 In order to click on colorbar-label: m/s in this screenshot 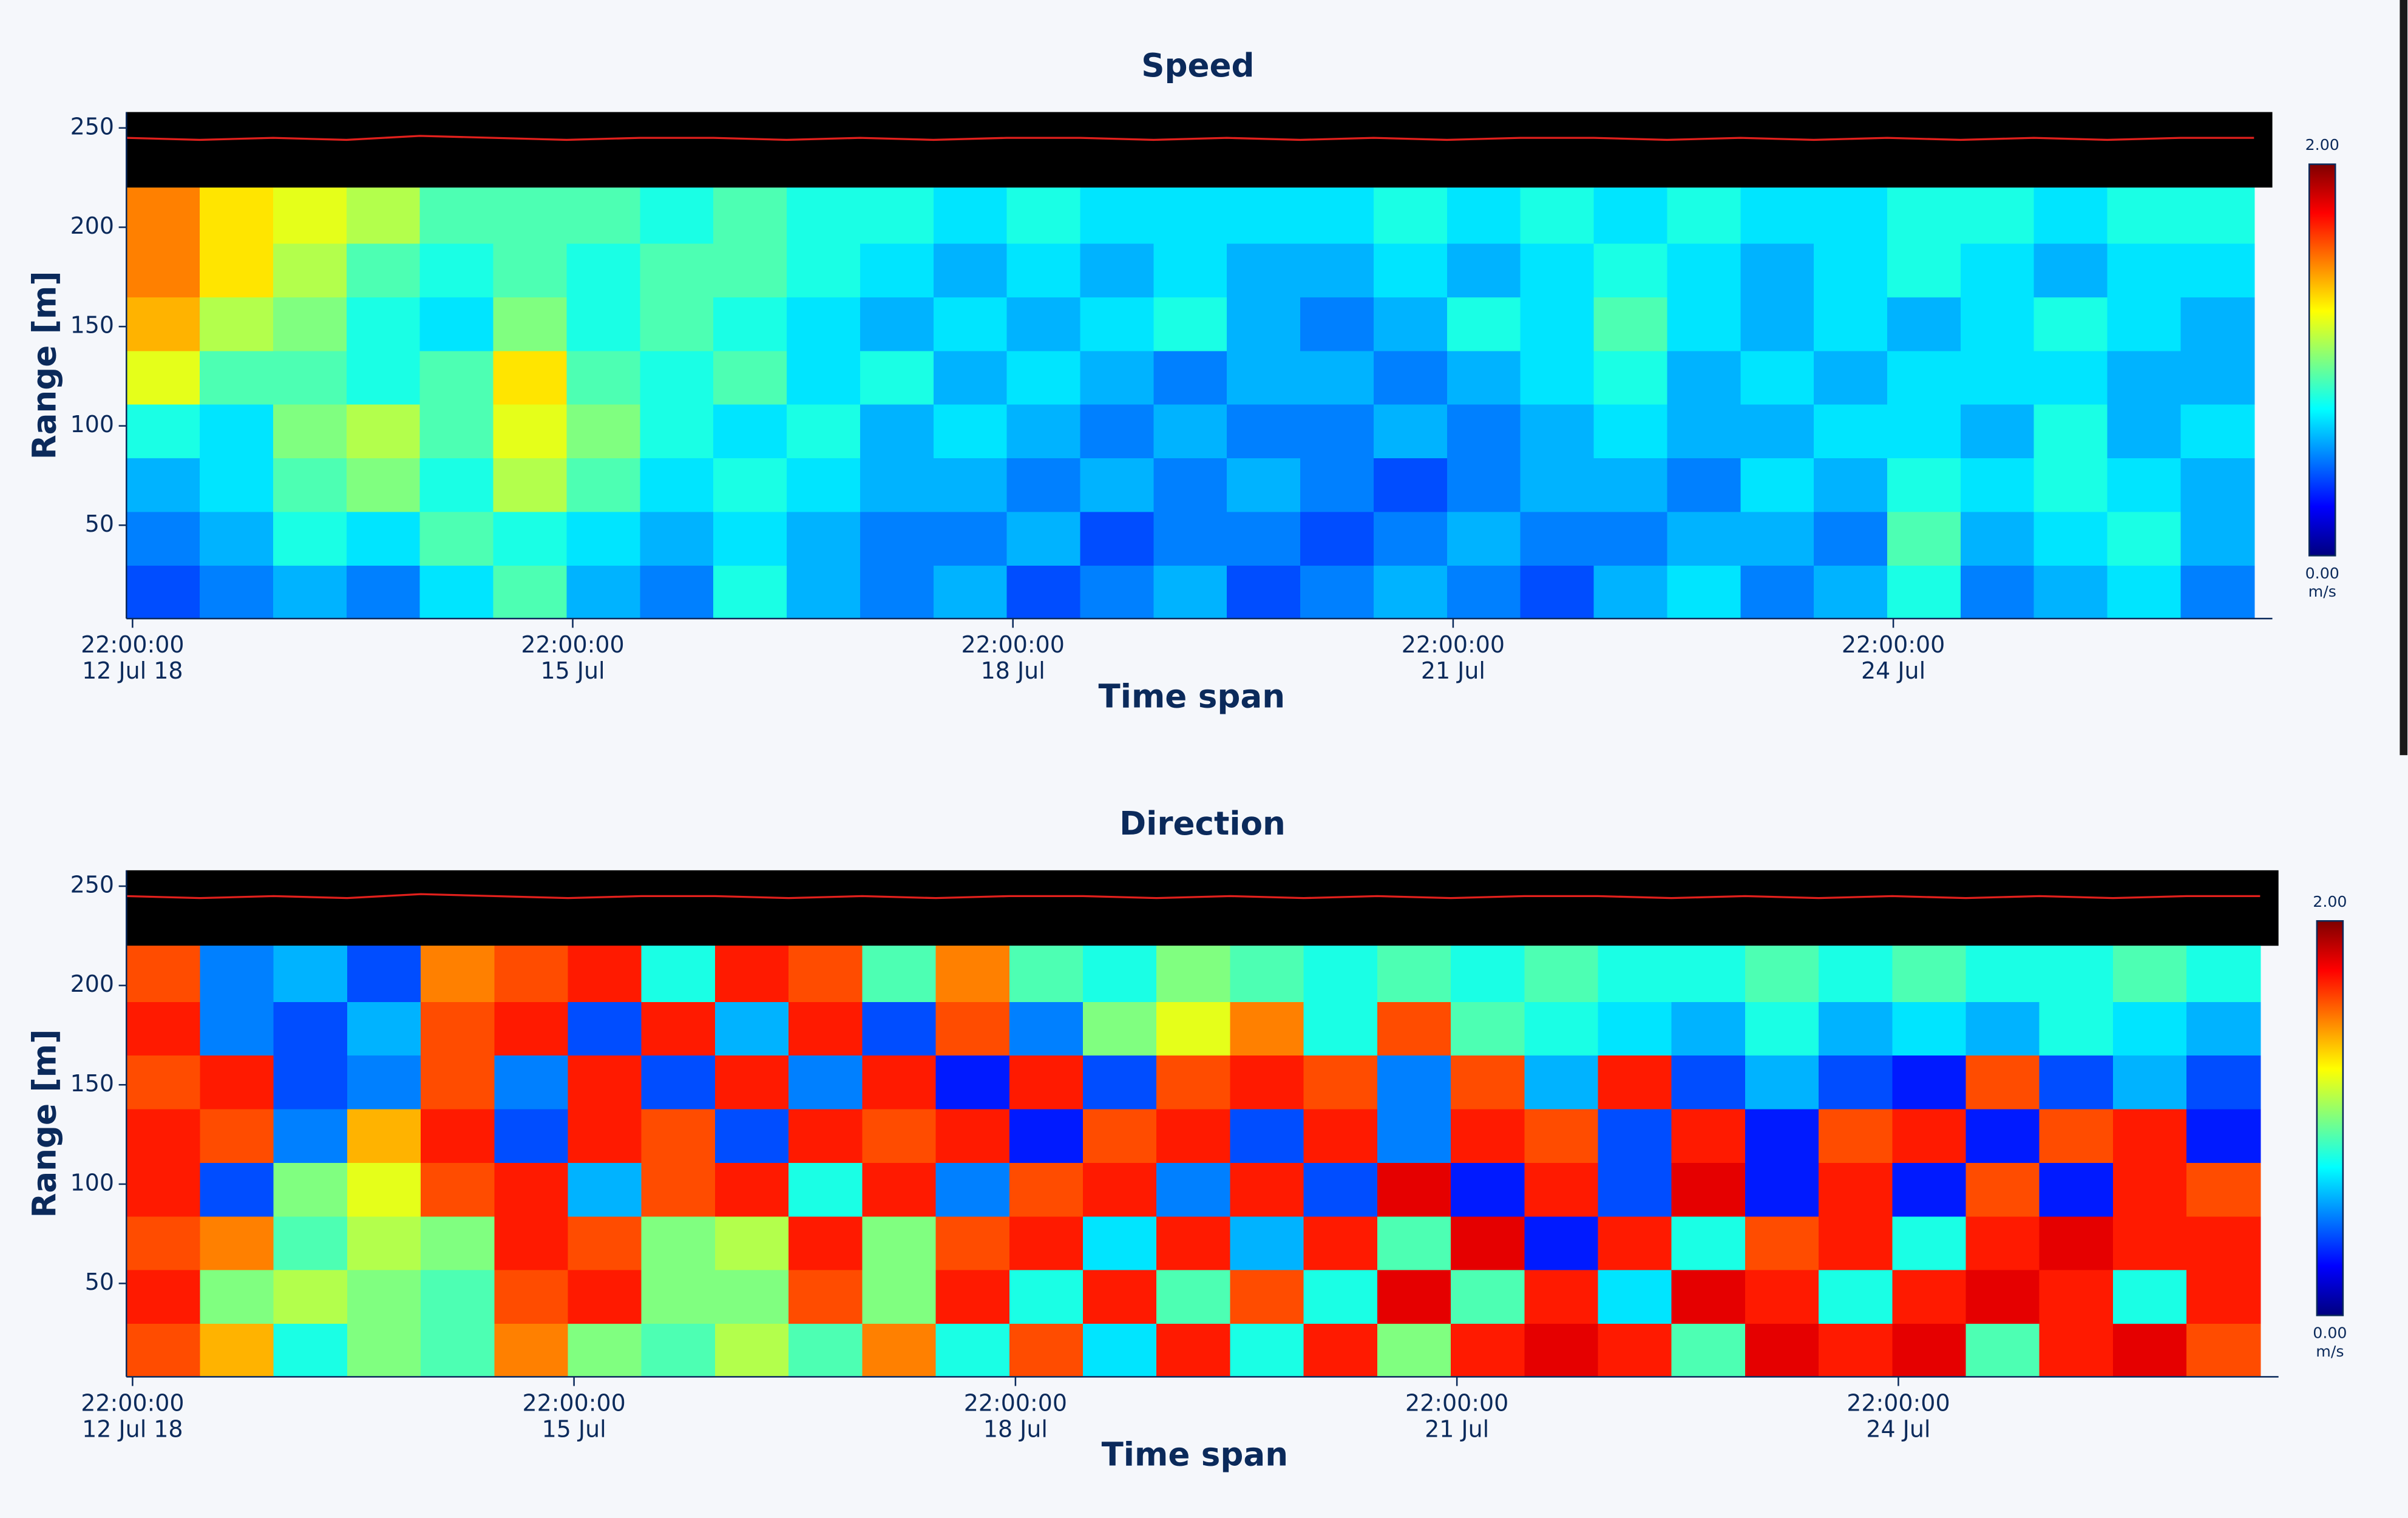, I will do `click(2322, 592)`.